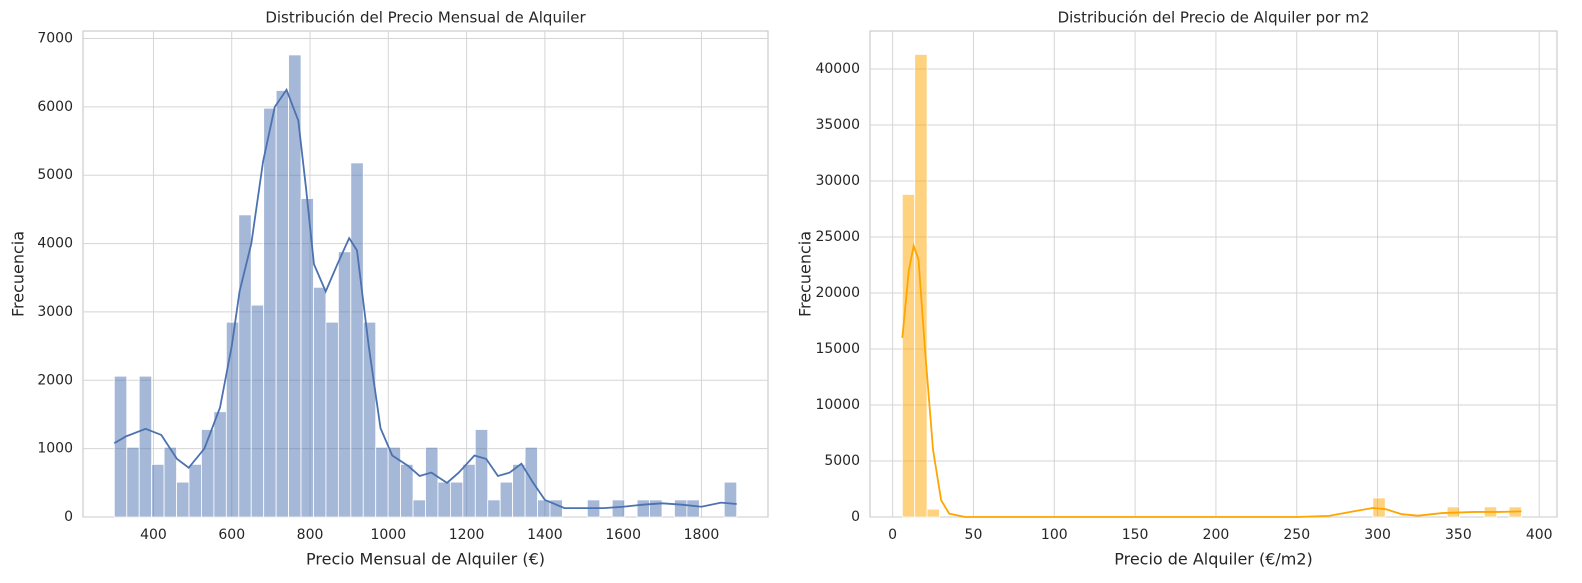 This screenshot has width=1582, height=583. What do you see at coordinates (388, 535) in the screenshot?
I see `x-tick-label: 1000` at bounding box center [388, 535].